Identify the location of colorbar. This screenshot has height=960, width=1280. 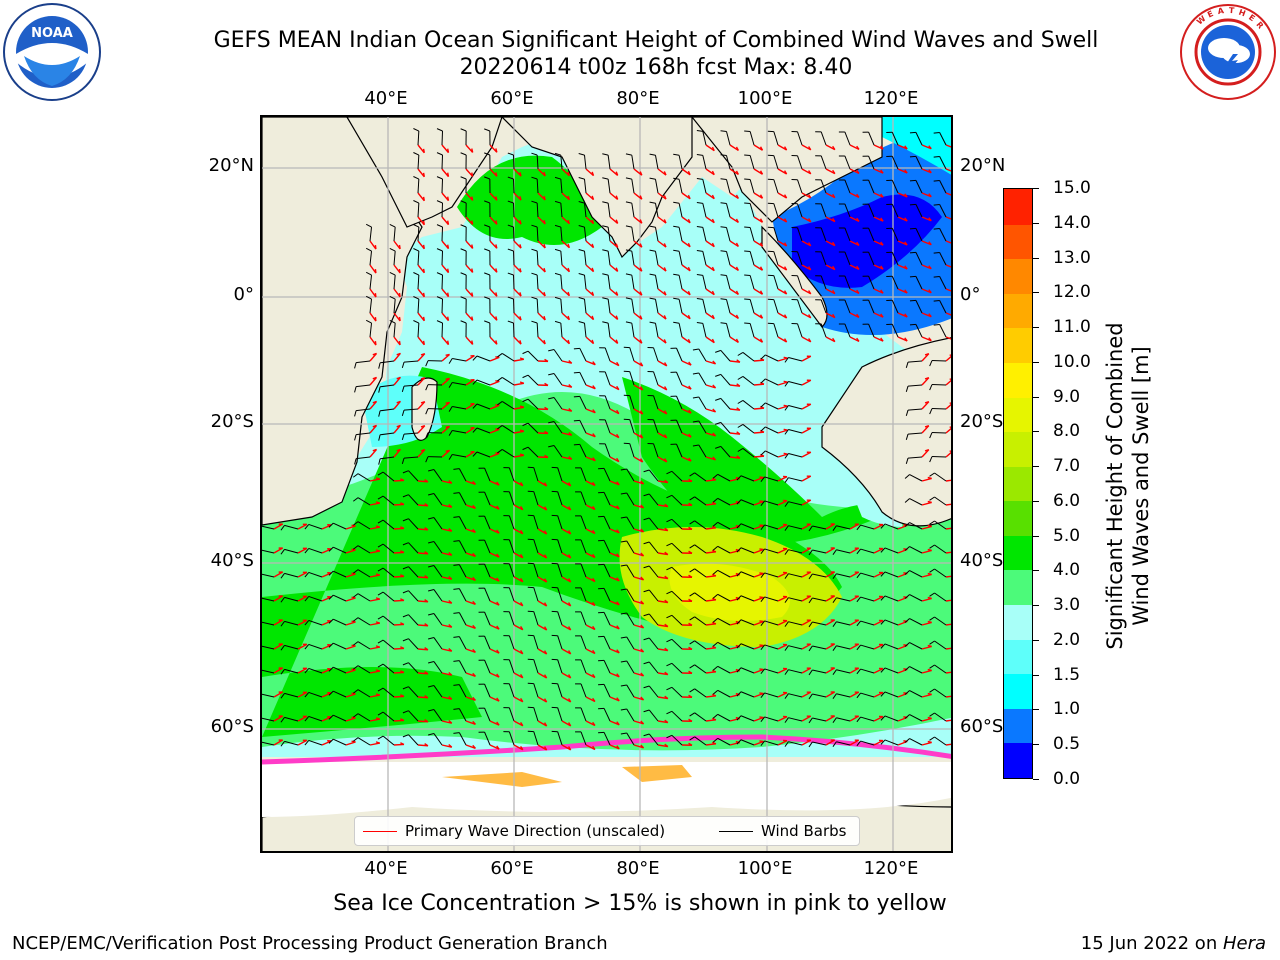
(1018, 483).